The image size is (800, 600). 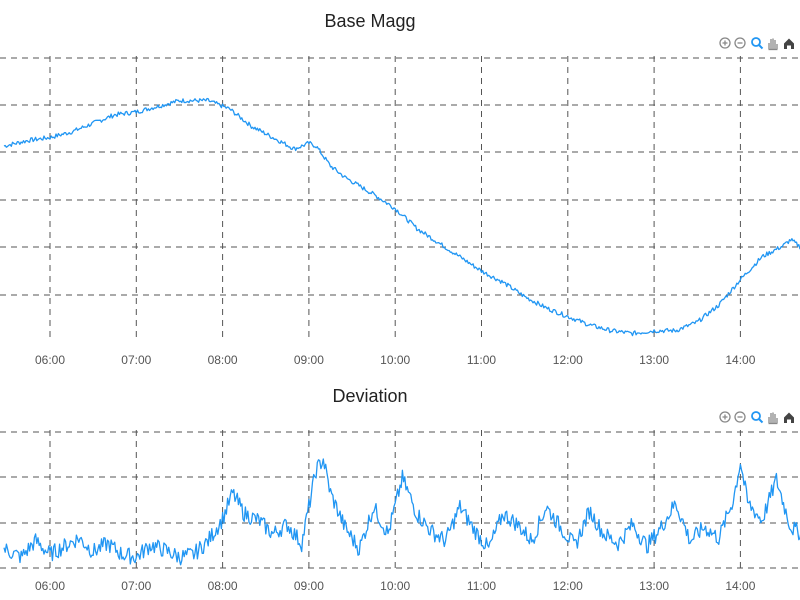 I want to click on chart-title: Deviation, so click(x=370, y=396).